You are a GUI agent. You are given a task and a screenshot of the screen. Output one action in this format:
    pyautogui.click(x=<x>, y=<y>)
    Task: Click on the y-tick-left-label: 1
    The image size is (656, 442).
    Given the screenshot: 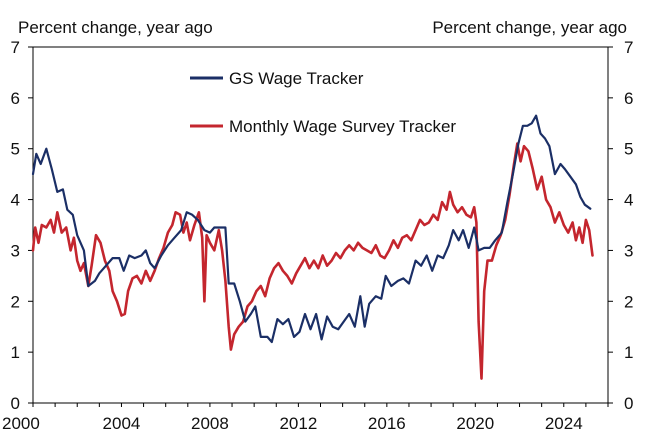 What is the action you would take?
    pyautogui.click(x=15, y=352)
    